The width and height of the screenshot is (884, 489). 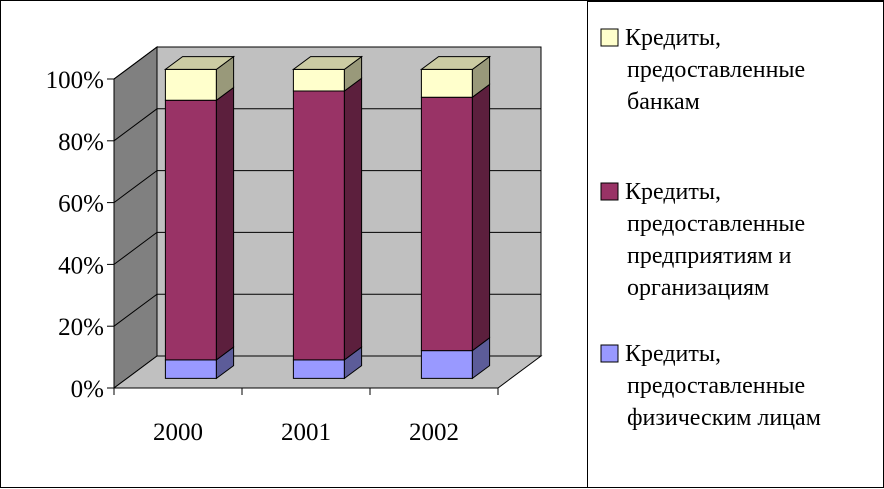 What do you see at coordinates (81, 265) in the screenshot?
I see `y-tick-label: 40%` at bounding box center [81, 265].